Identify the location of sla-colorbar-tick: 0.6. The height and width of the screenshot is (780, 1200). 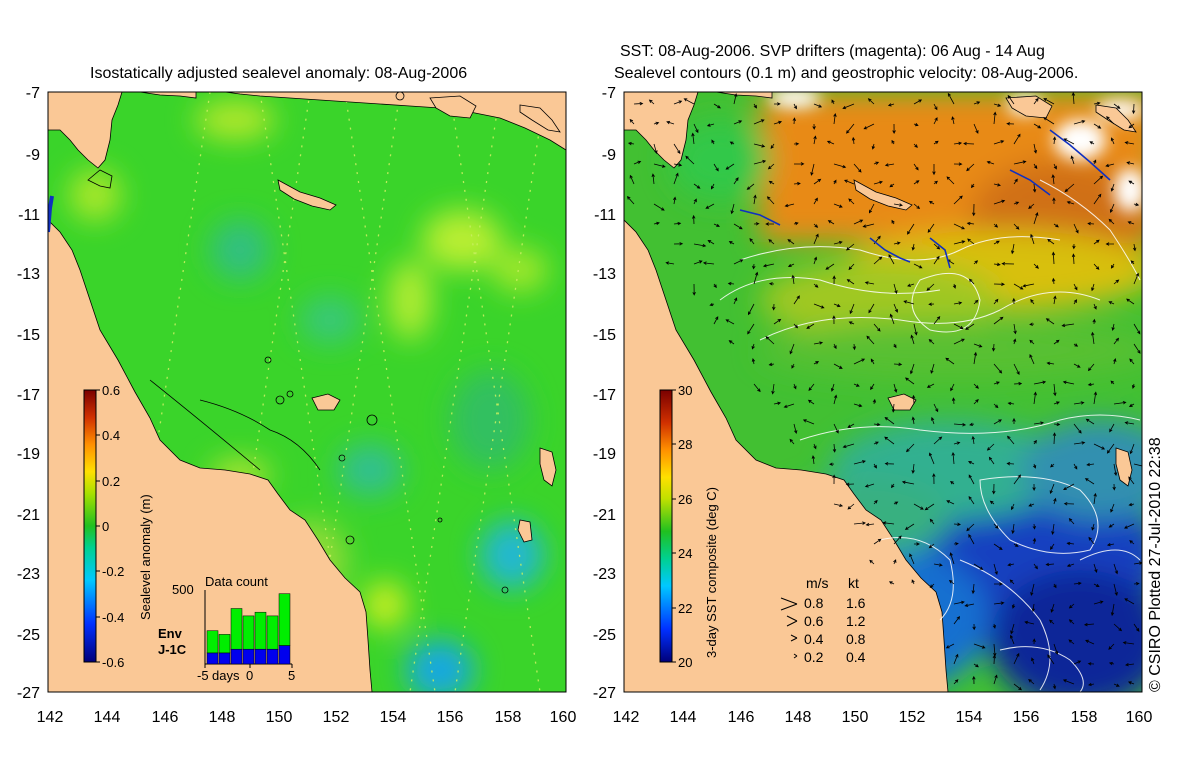
(111, 390).